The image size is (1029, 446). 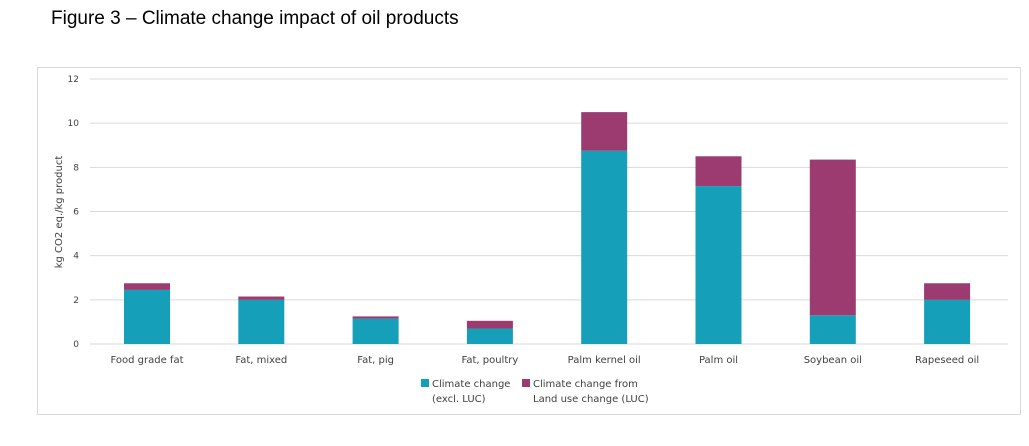 I want to click on y-tick-label: 12, so click(x=73, y=80).